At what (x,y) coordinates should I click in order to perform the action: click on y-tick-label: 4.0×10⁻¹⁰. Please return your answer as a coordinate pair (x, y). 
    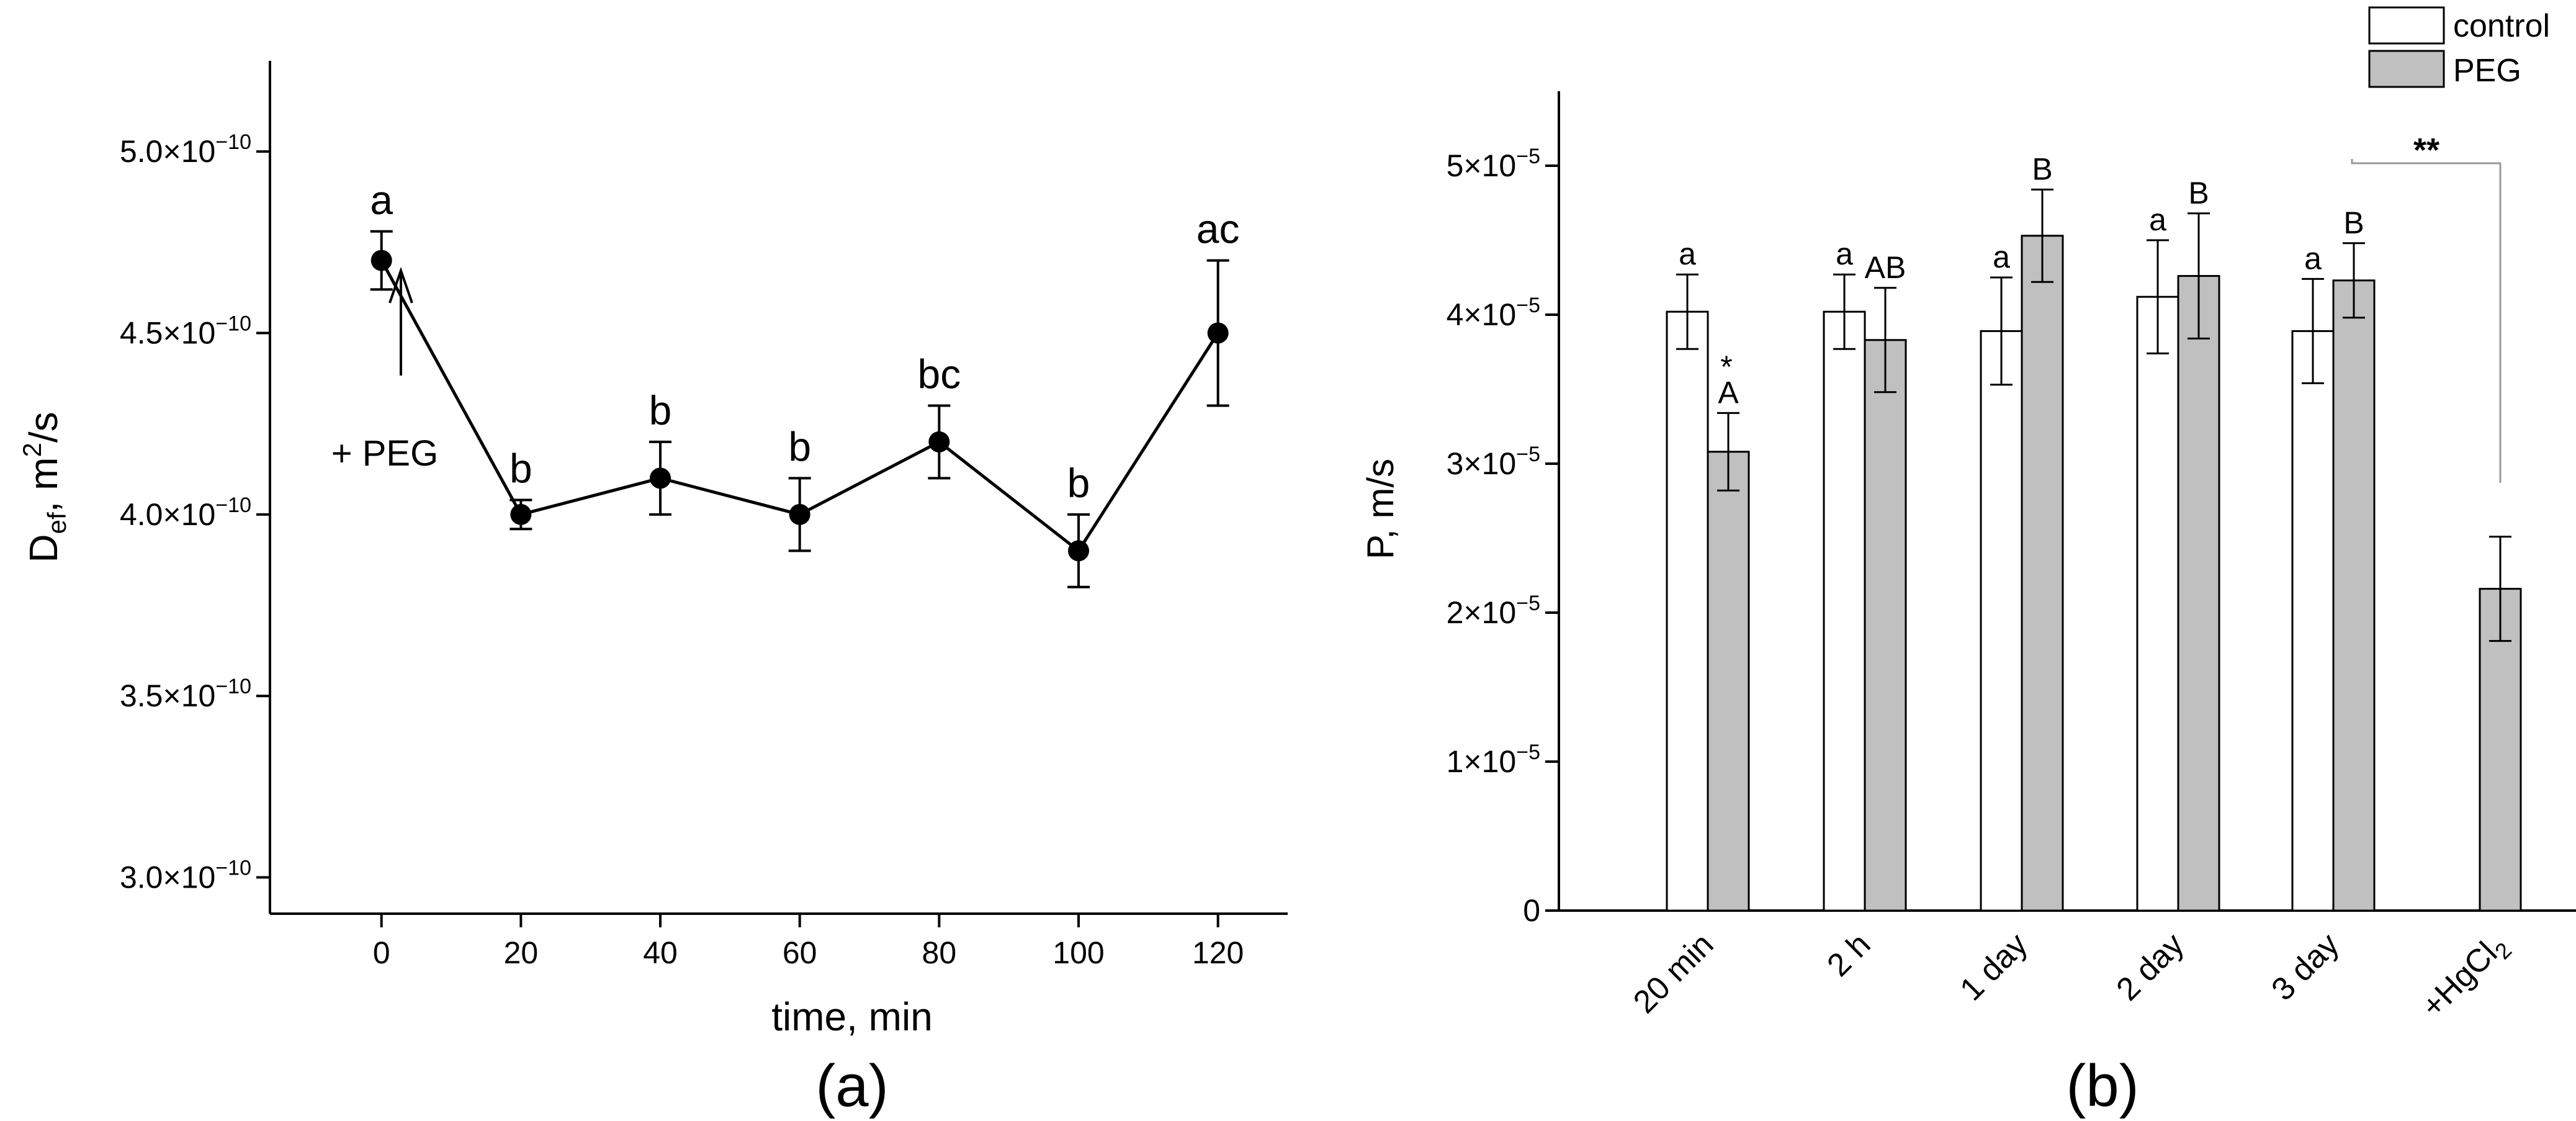
    Looking at the image, I should click on (186, 512).